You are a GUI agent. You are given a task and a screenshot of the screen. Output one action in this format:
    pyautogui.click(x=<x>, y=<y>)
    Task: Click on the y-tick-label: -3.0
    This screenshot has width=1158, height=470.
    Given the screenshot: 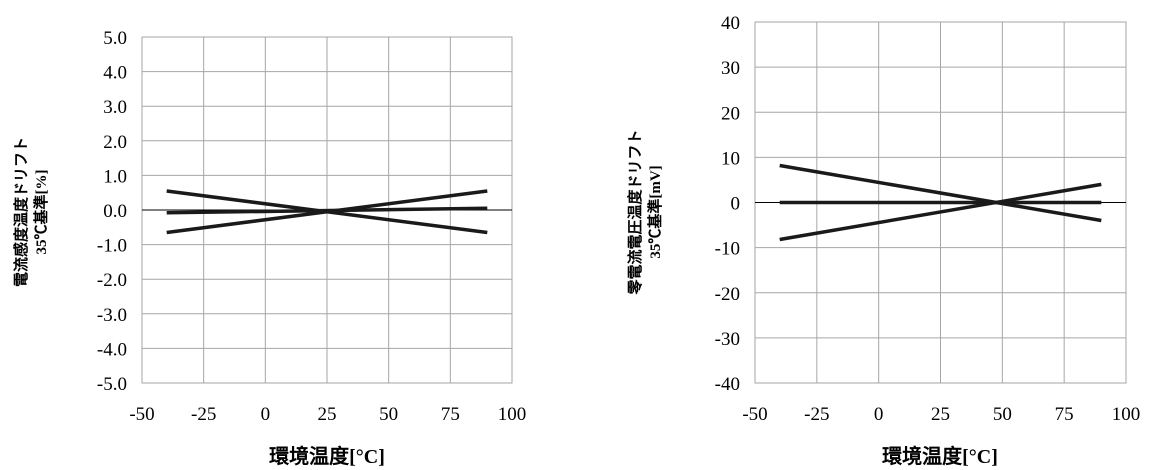 What is the action you would take?
    pyautogui.click(x=112, y=315)
    